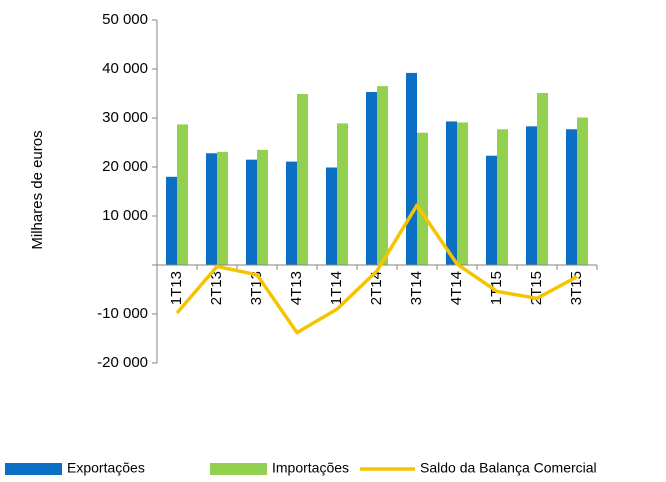  What do you see at coordinates (508, 468) in the screenshot?
I see `legend-label: Saldo da Balança Comercial` at bounding box center [508, 468].